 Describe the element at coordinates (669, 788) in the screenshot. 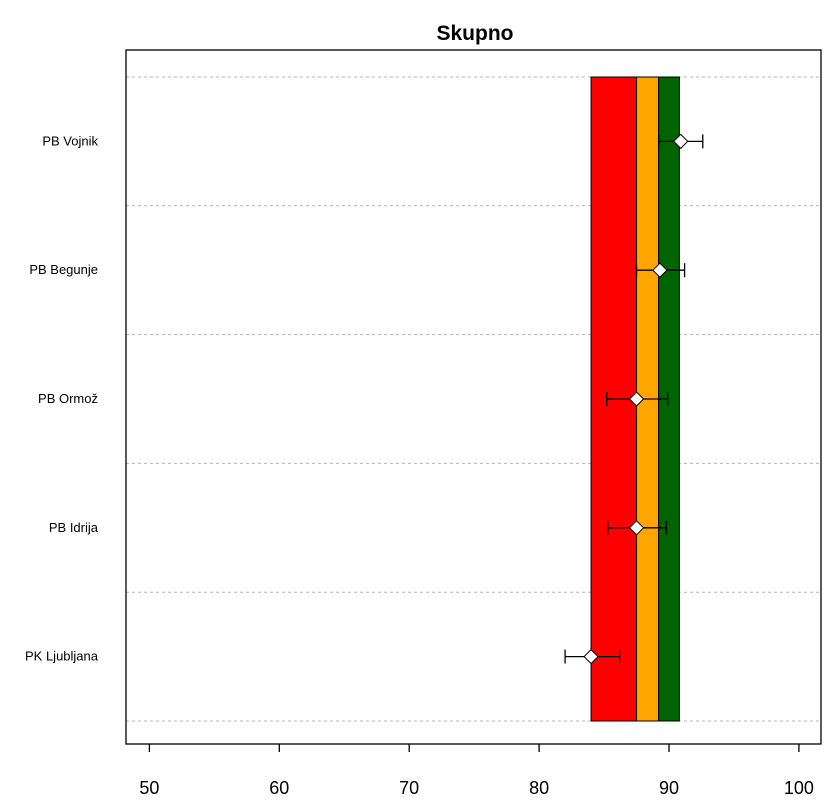

I see `x-tick-label: 90` at that location.